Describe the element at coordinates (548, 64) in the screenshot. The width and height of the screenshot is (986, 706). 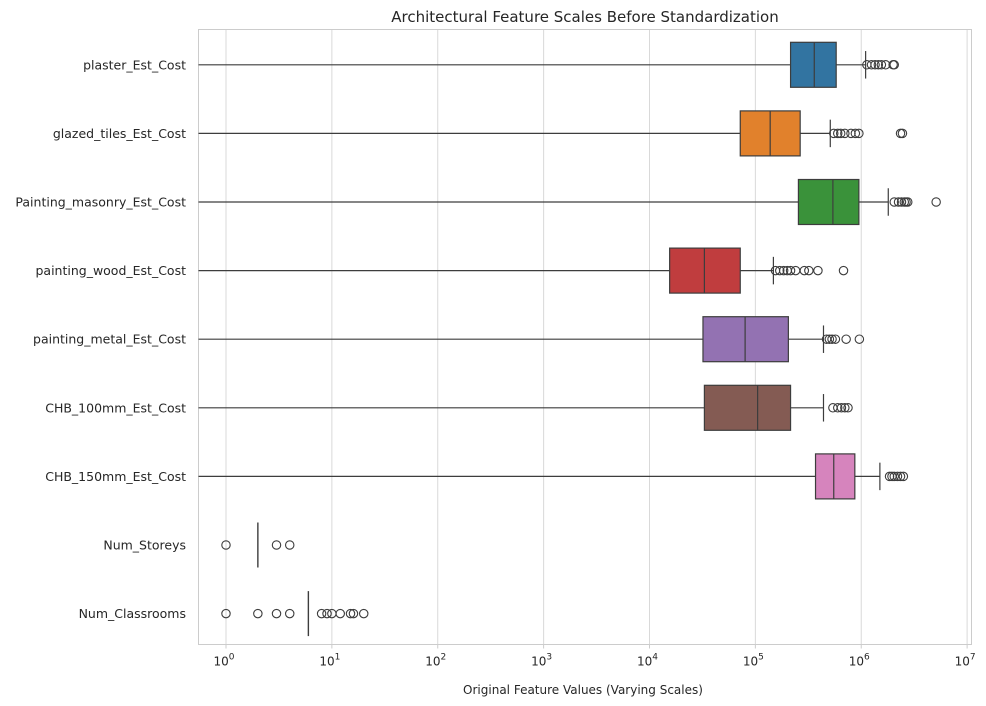
I see `box-plaster_Est_Cost` at that location.